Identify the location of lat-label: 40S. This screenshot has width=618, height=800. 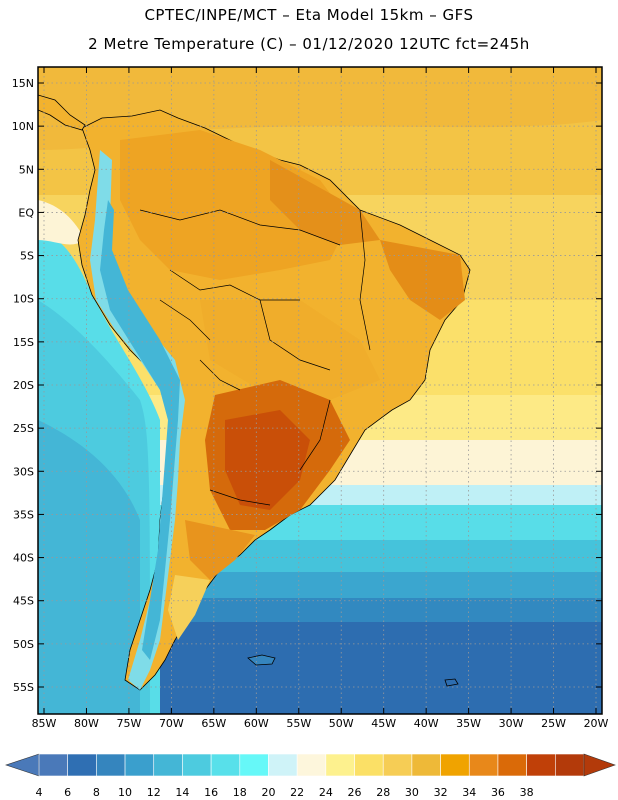
(23, 558).